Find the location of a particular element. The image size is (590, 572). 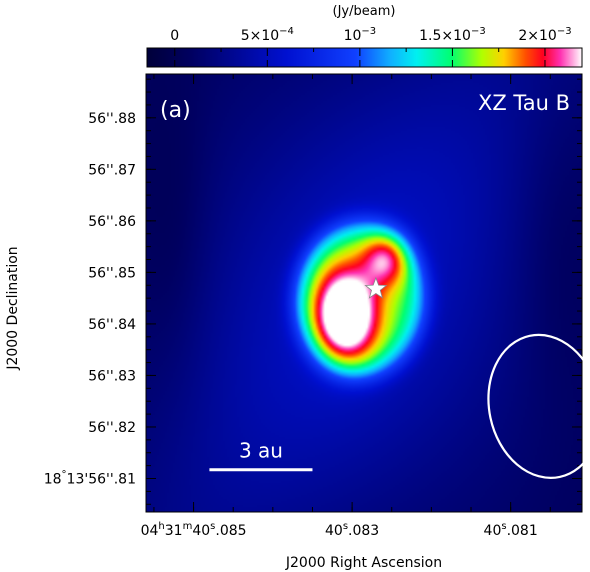

x-tick-label: 40s​.081 is located at coordinates (511, 530).